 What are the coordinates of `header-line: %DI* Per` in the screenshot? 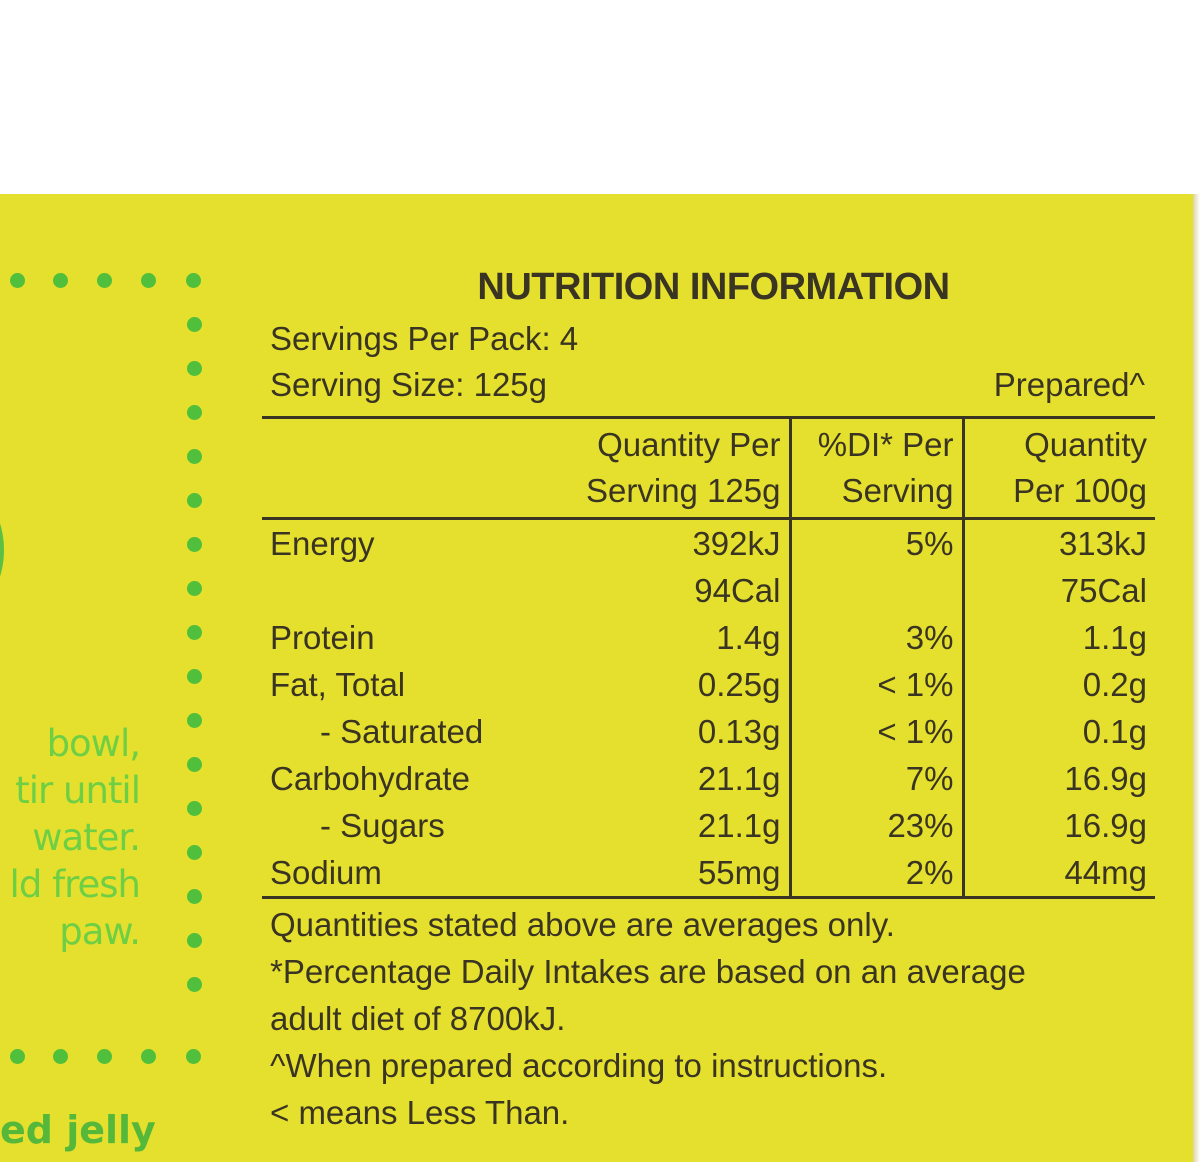 It's located at (885, 444).